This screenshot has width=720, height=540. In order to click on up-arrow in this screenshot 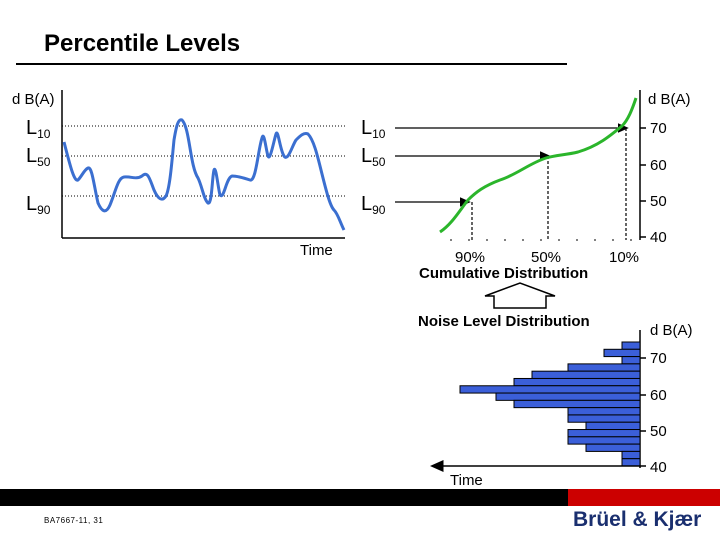, I will do `click(520, 295)`.